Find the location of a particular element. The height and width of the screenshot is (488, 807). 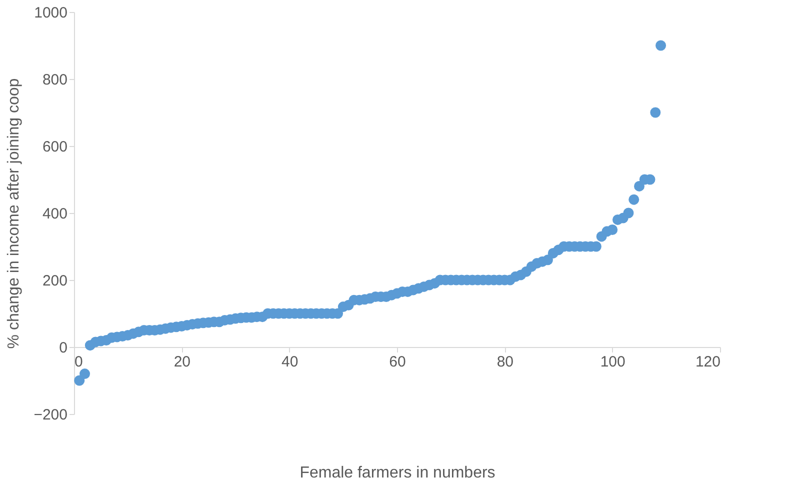

x-tick-label: 60 is located at coordinates (397, 362).